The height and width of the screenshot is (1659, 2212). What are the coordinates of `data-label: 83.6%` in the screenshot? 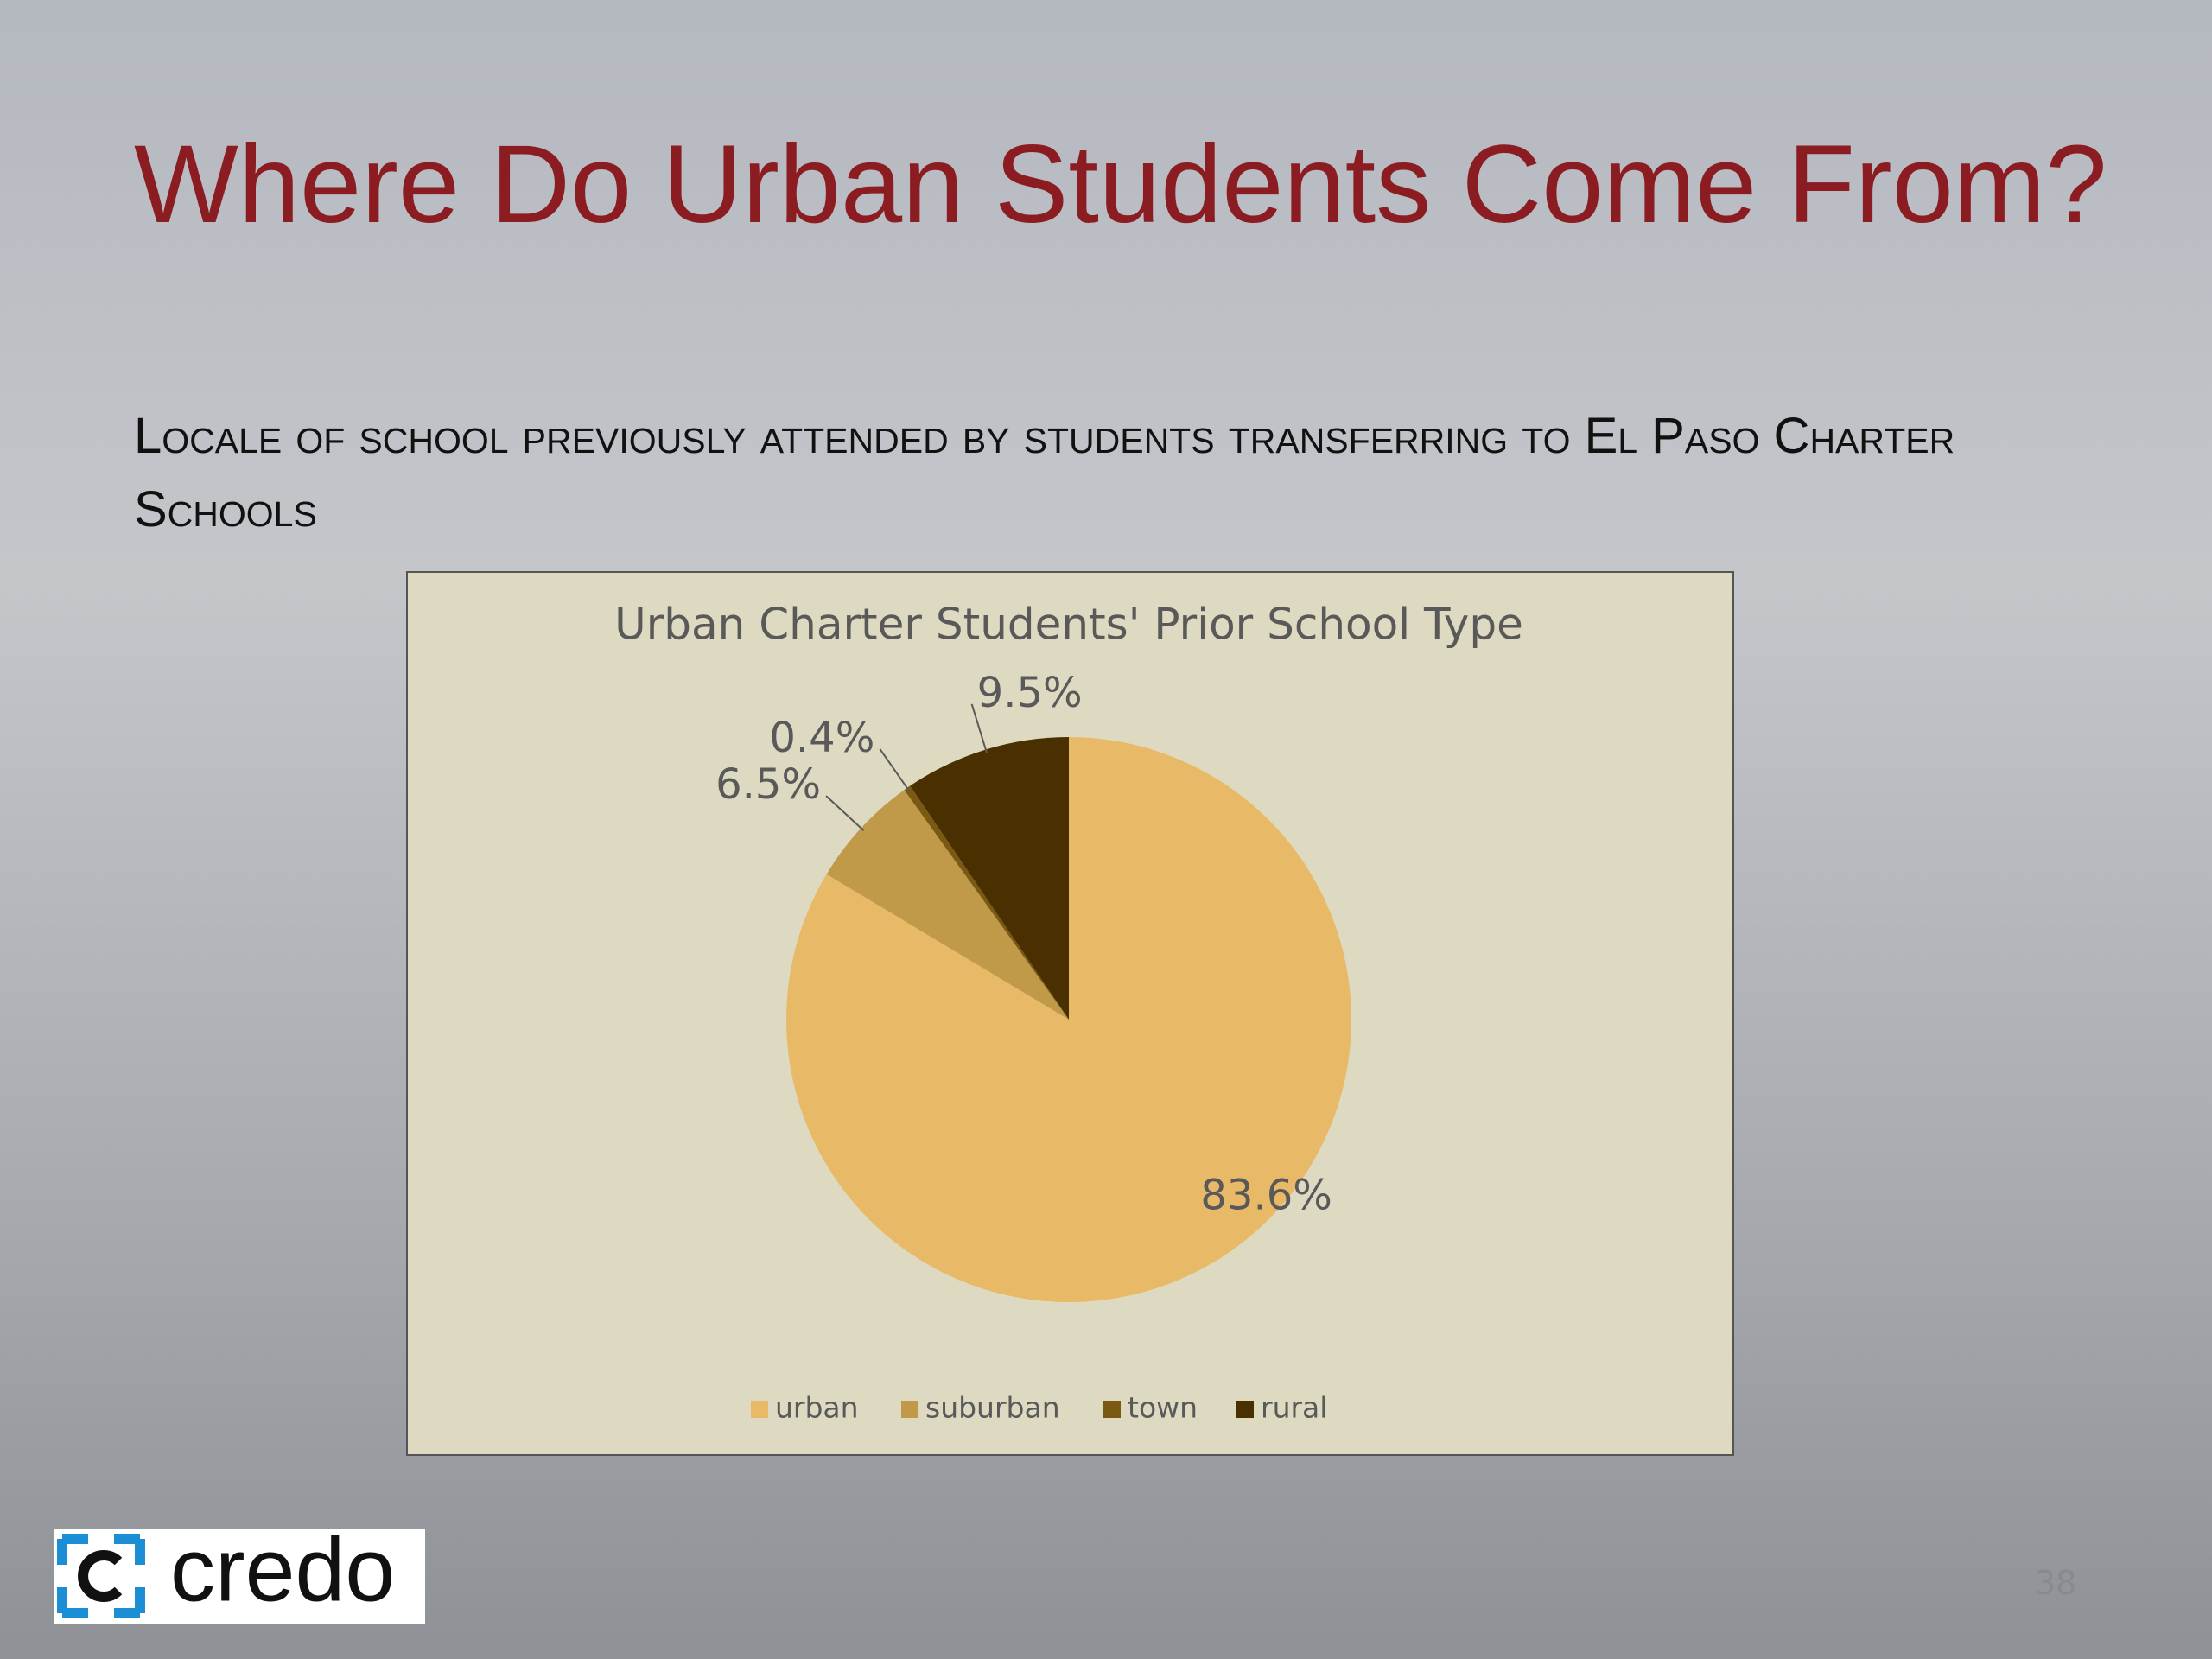 It's located at (1266, 1196).